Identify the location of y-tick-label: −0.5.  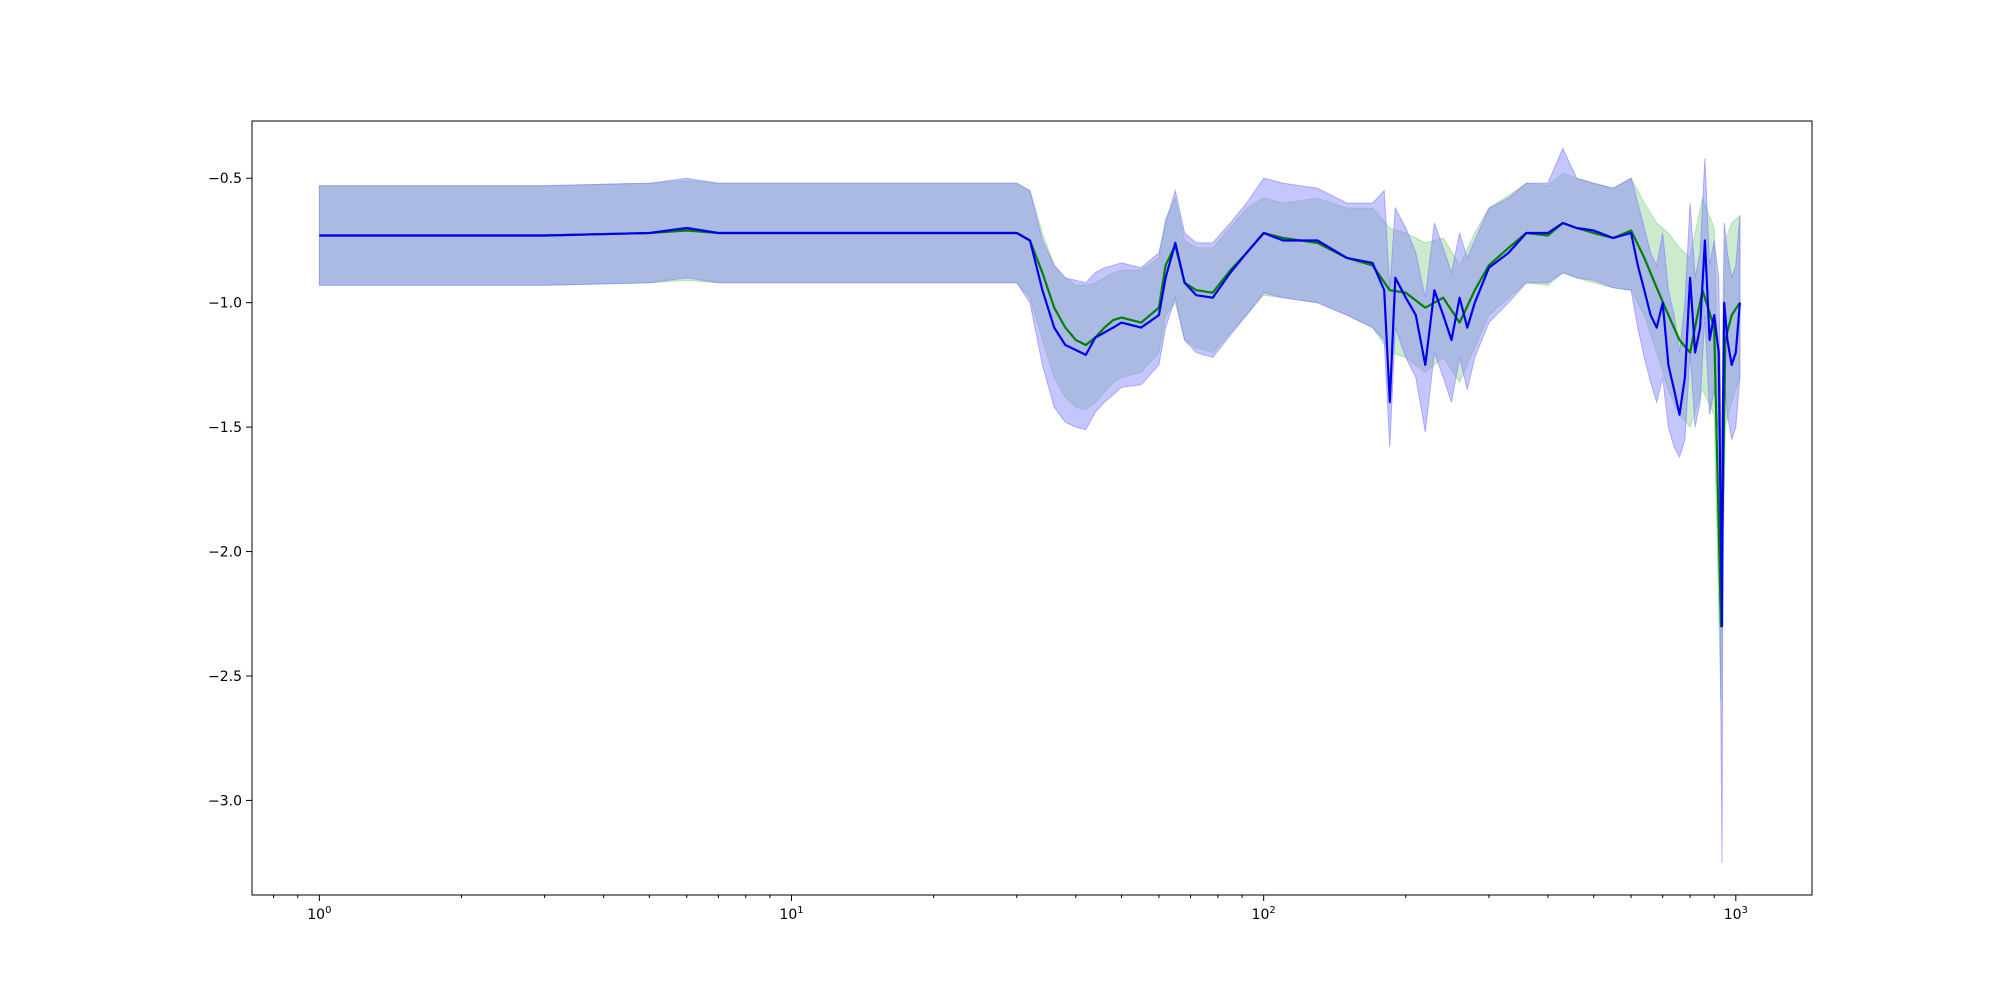
(225, 179).